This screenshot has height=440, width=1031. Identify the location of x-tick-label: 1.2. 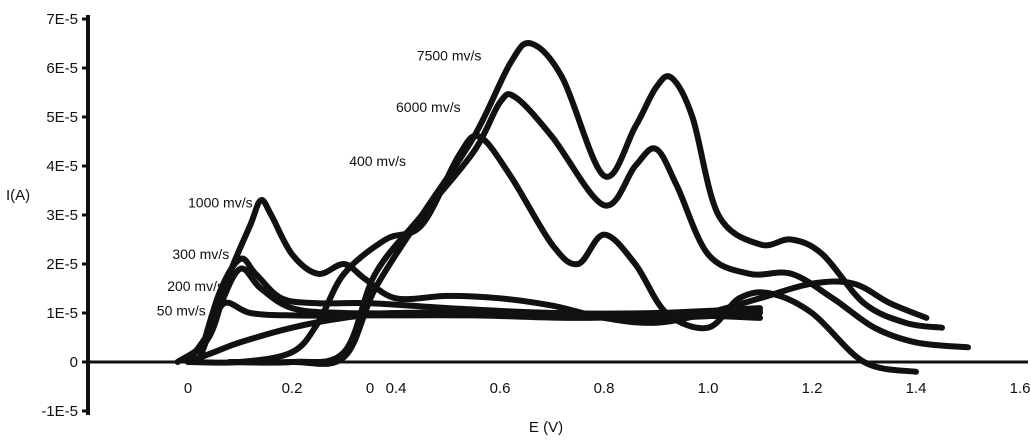
(812, 388).